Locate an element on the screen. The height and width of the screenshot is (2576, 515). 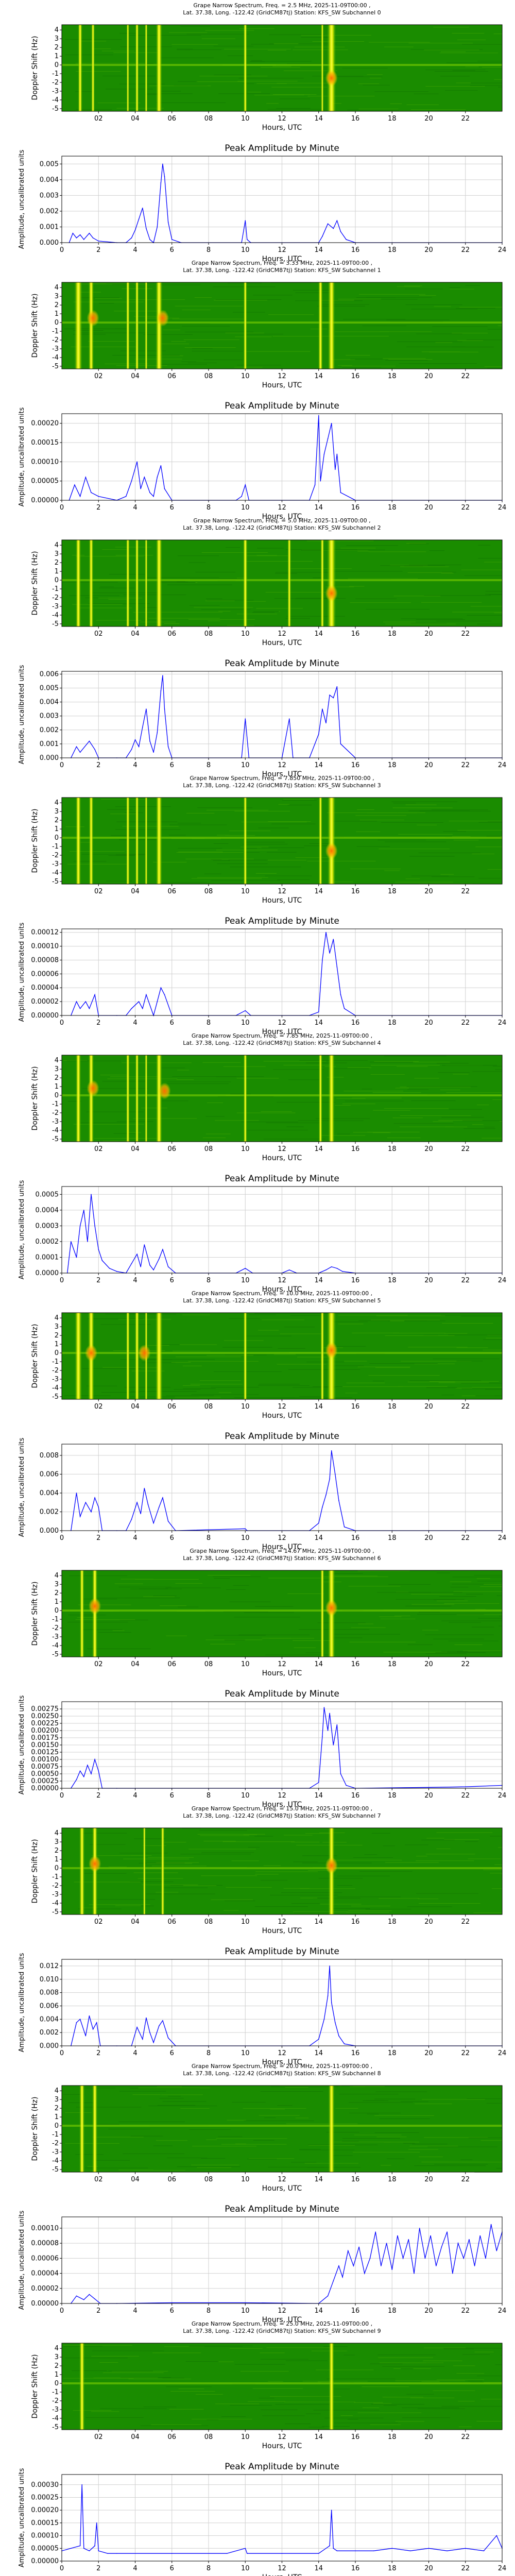
amplitude-xtick-label: 22 is located at coordinates (465, 2053).